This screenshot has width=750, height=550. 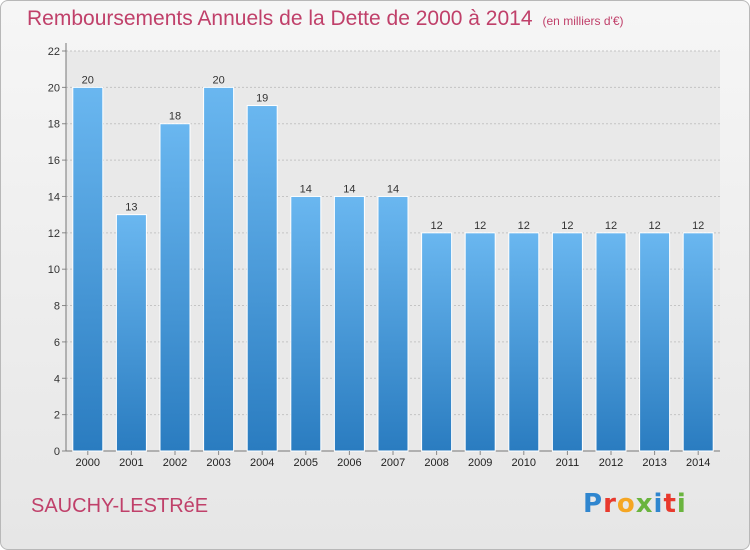 What do you see at coordinates (88, 463) in the screenshot?
I see `x-tick-label: 2000` at bounding box center [88, 463].